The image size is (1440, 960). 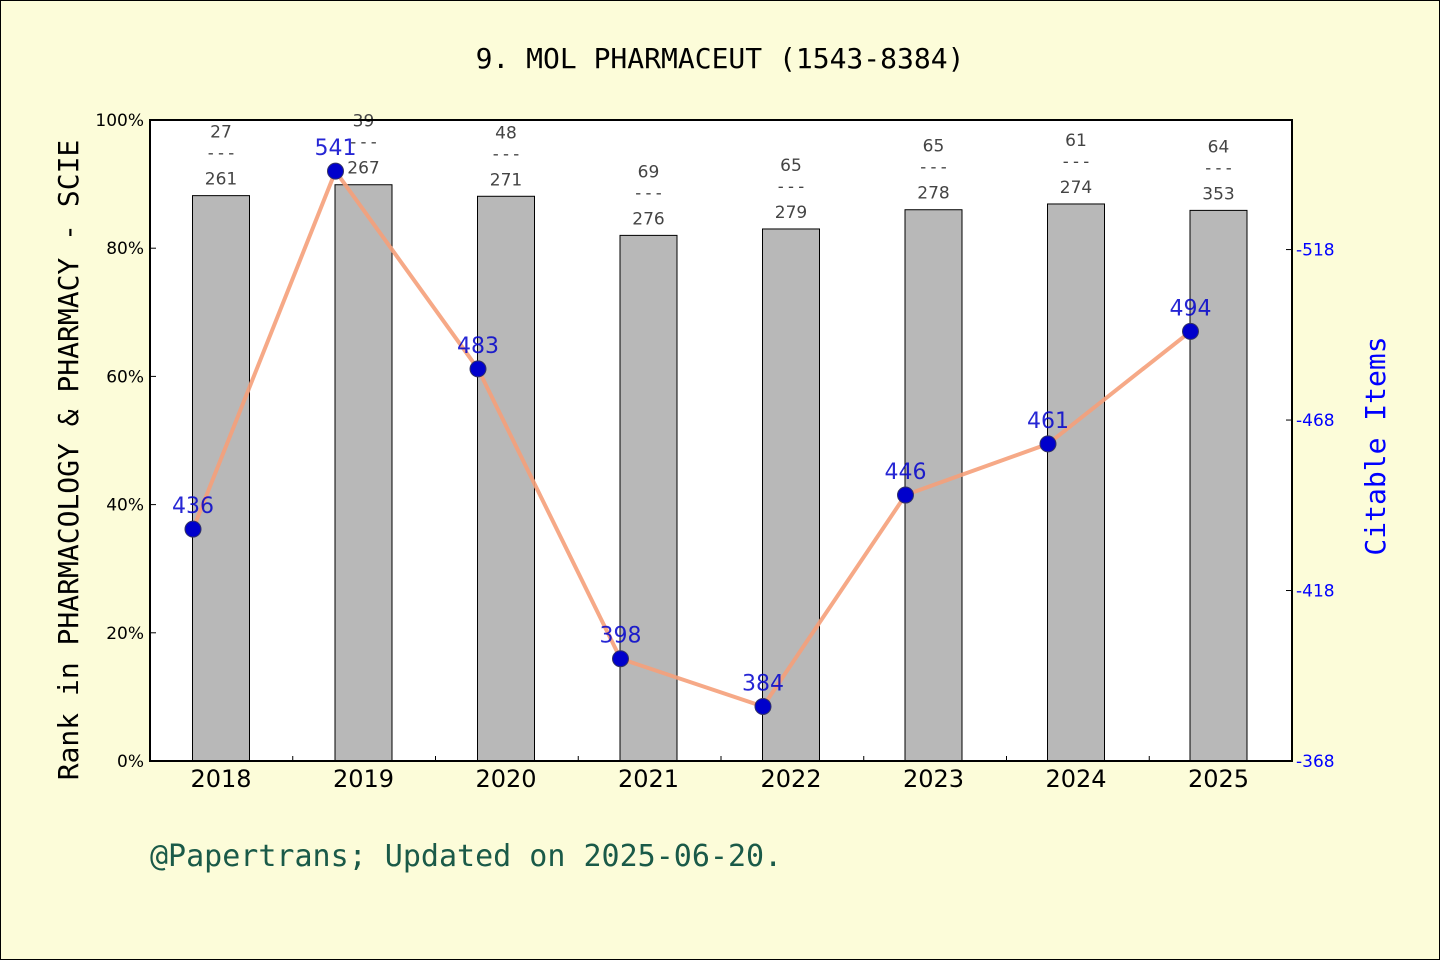 What do you see at coordinates (719, 774) in the screenshot?
I see `x-axis: 2018 2019 2020 2021 2022 2023 2024 2025` at bounding box center [719, 774].